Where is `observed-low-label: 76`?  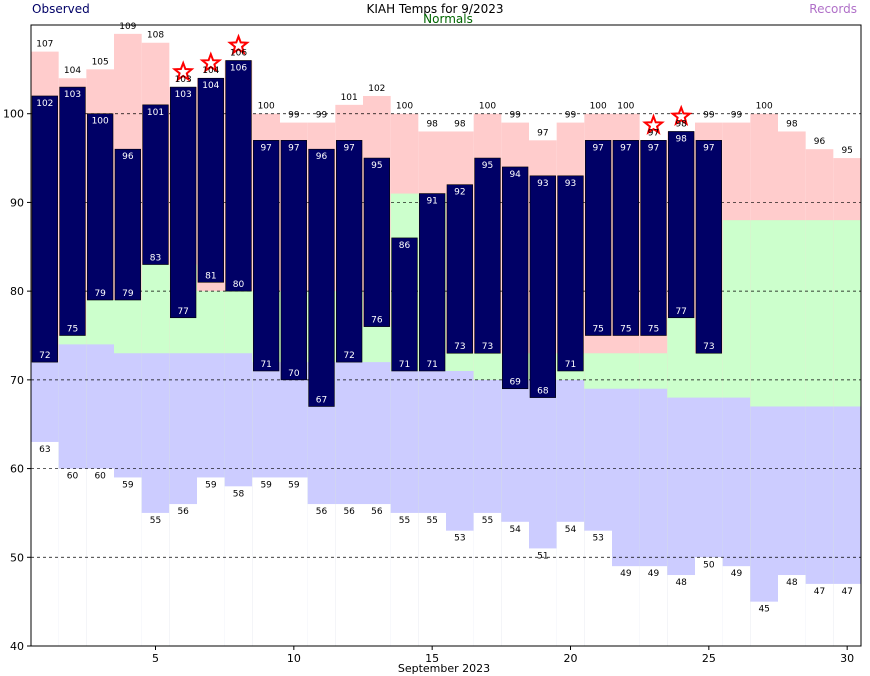 observed-low-label: 76 is located at coordinates (377, 321).